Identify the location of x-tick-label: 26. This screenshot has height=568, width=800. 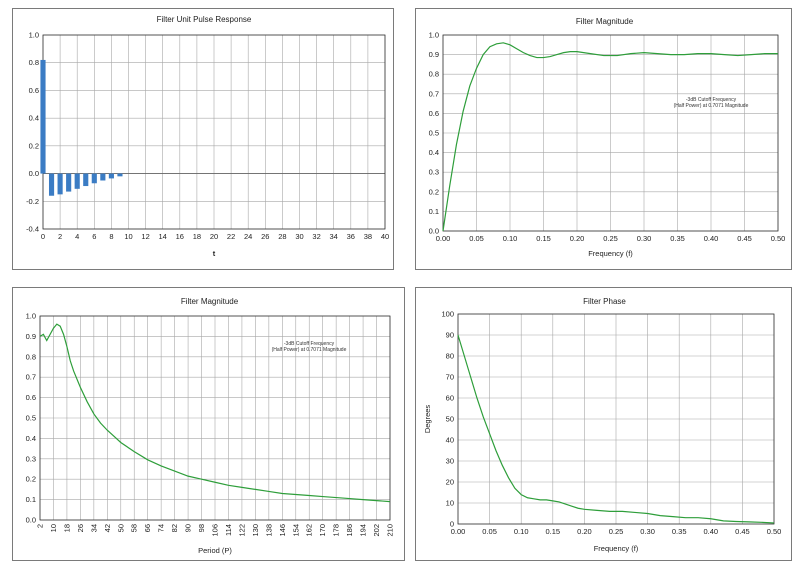
(80, 528).